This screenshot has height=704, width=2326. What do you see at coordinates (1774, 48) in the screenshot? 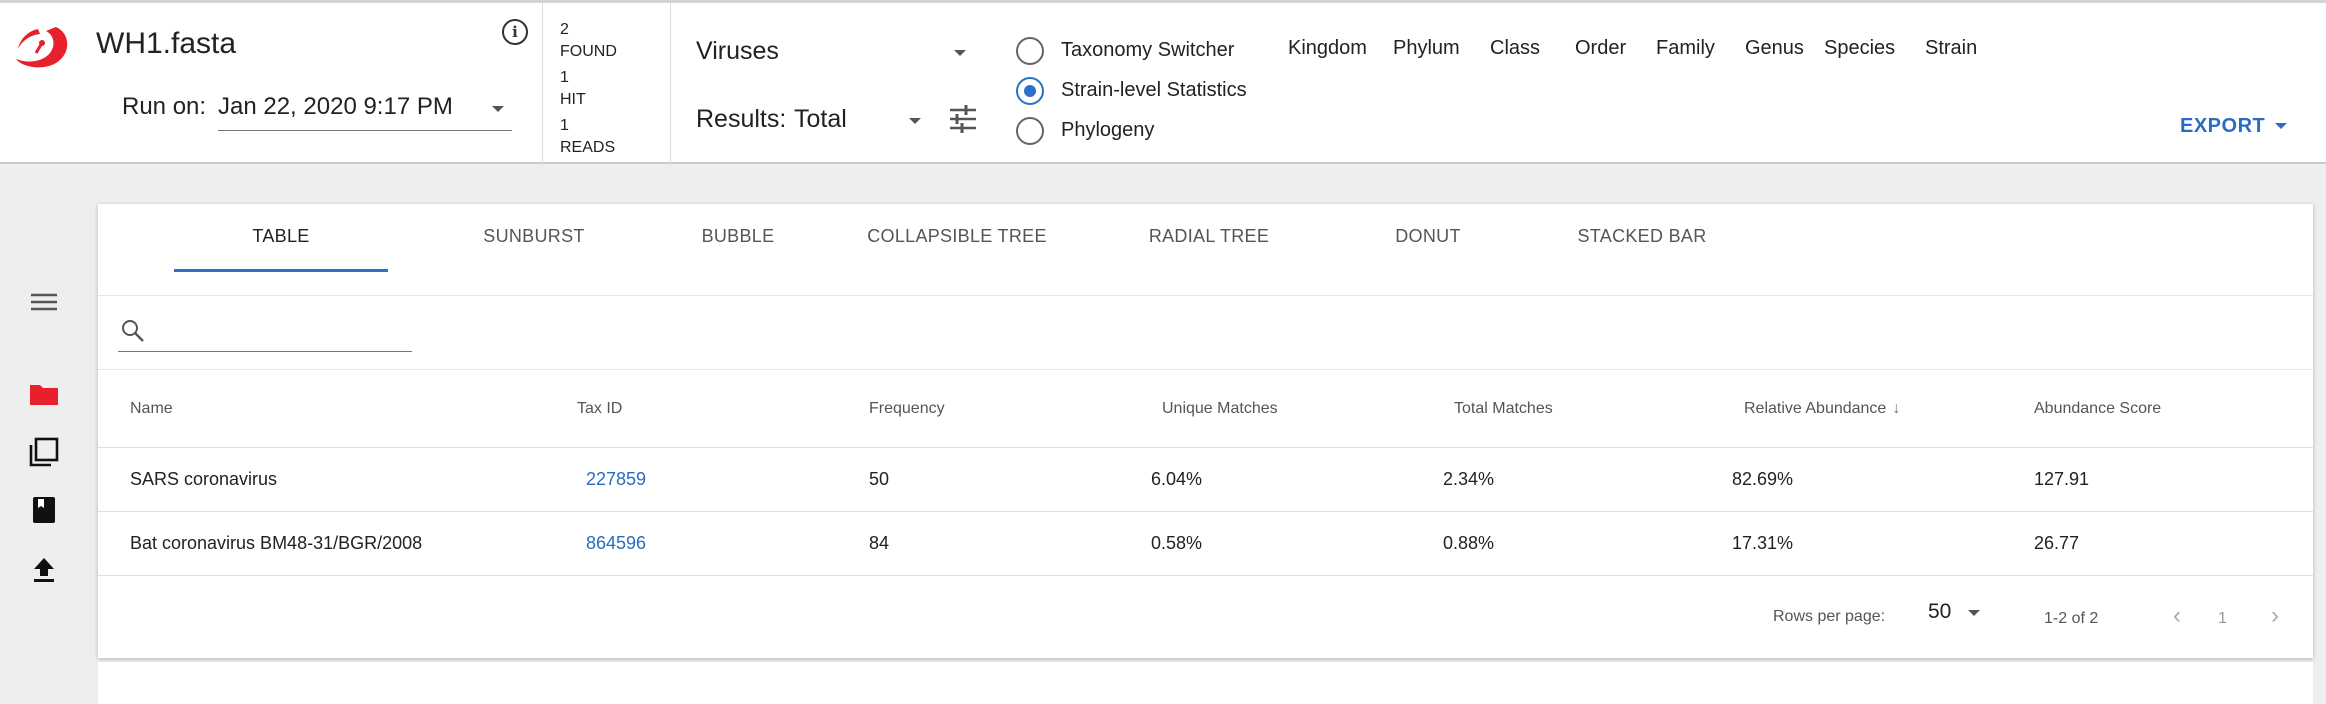
I see `rank-genus: Genus` at bounding box center [1774, 48].